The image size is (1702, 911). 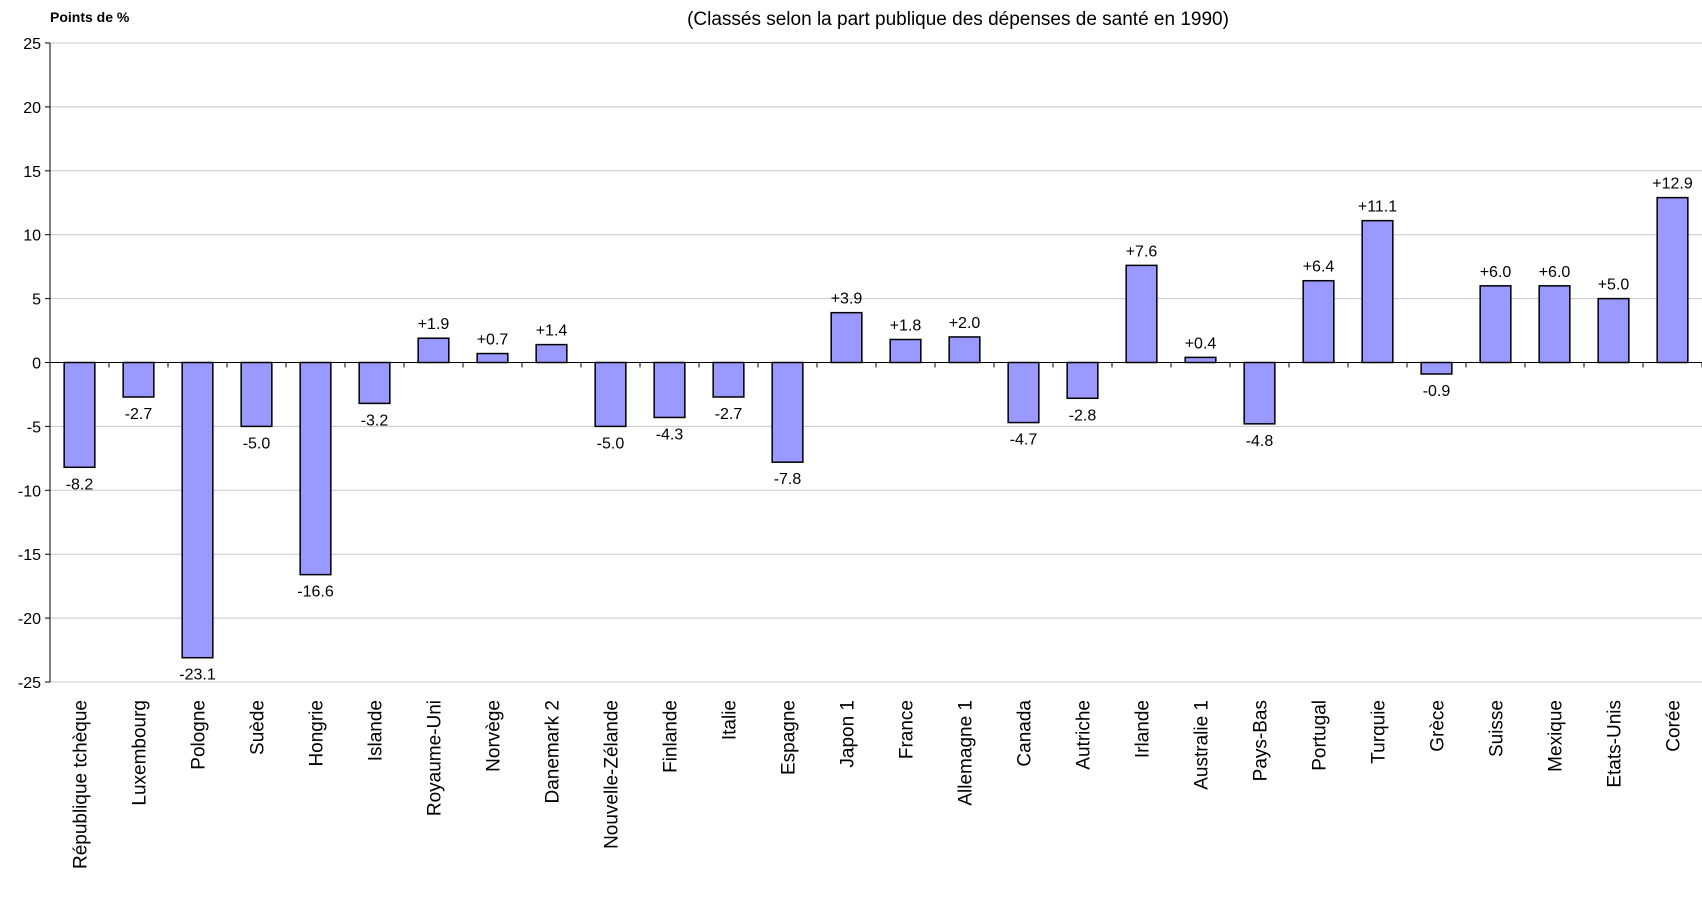 What do you see at coordinates (671, 736) in the screenshot?
I see `x-tick-label: Finlande` at bounding box center [671, 736].